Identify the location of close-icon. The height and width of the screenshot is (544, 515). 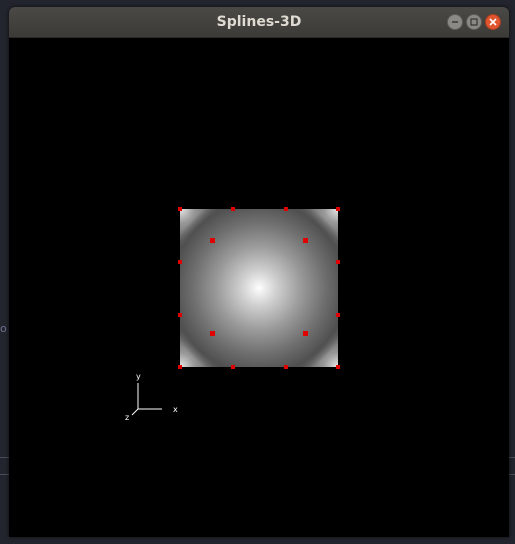
(493, 22).